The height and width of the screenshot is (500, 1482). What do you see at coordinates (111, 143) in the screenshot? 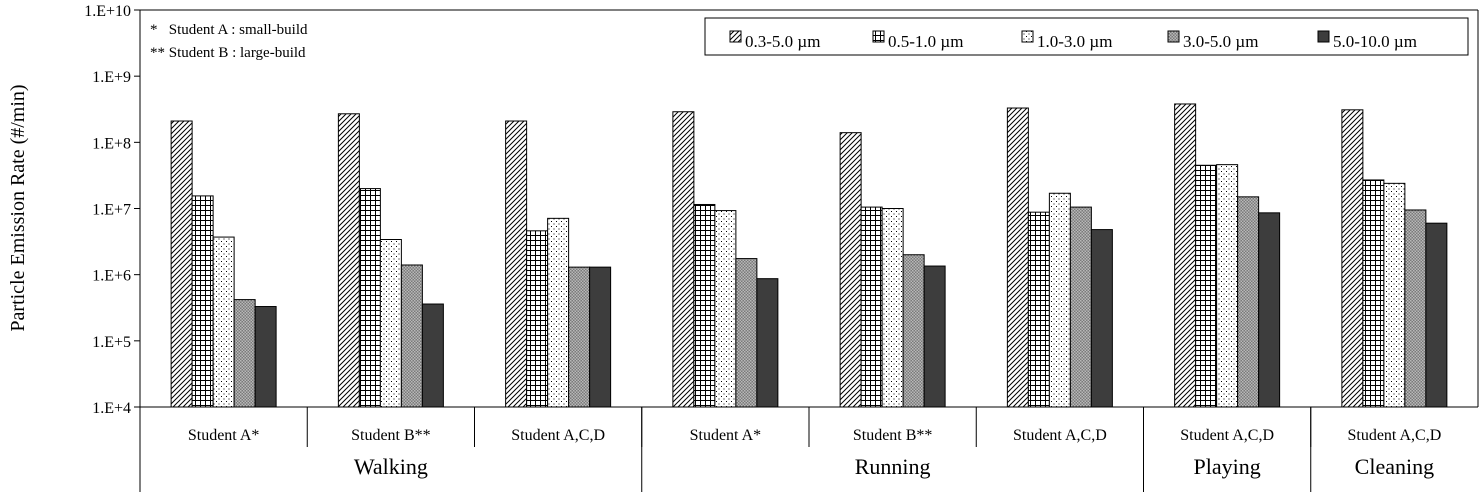
I see `y-tick-label: 1.E+8` at bounding box center [111, 143].